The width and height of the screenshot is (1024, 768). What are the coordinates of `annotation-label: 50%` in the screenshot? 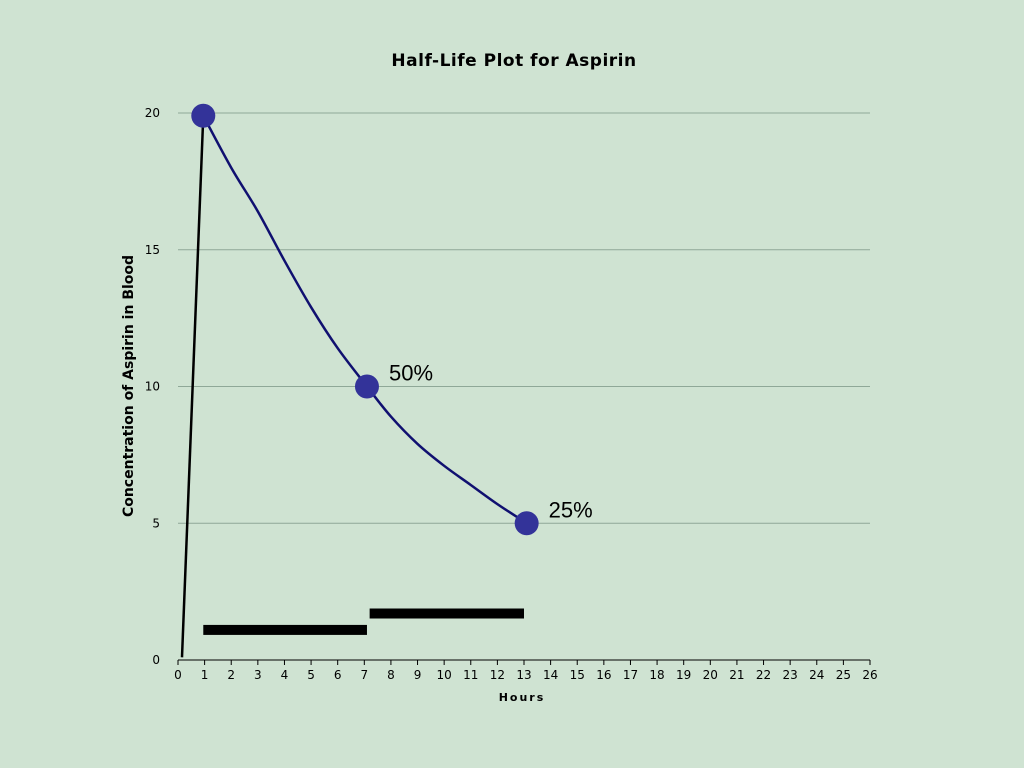 It's located at (411, 373).